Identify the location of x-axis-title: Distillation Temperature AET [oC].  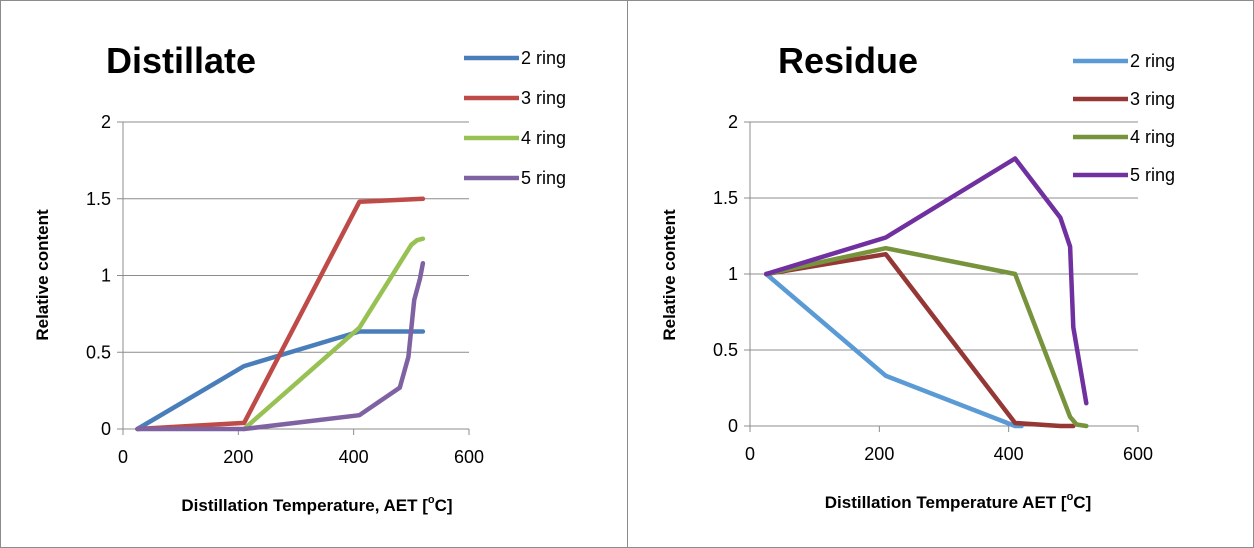
(958, 501).